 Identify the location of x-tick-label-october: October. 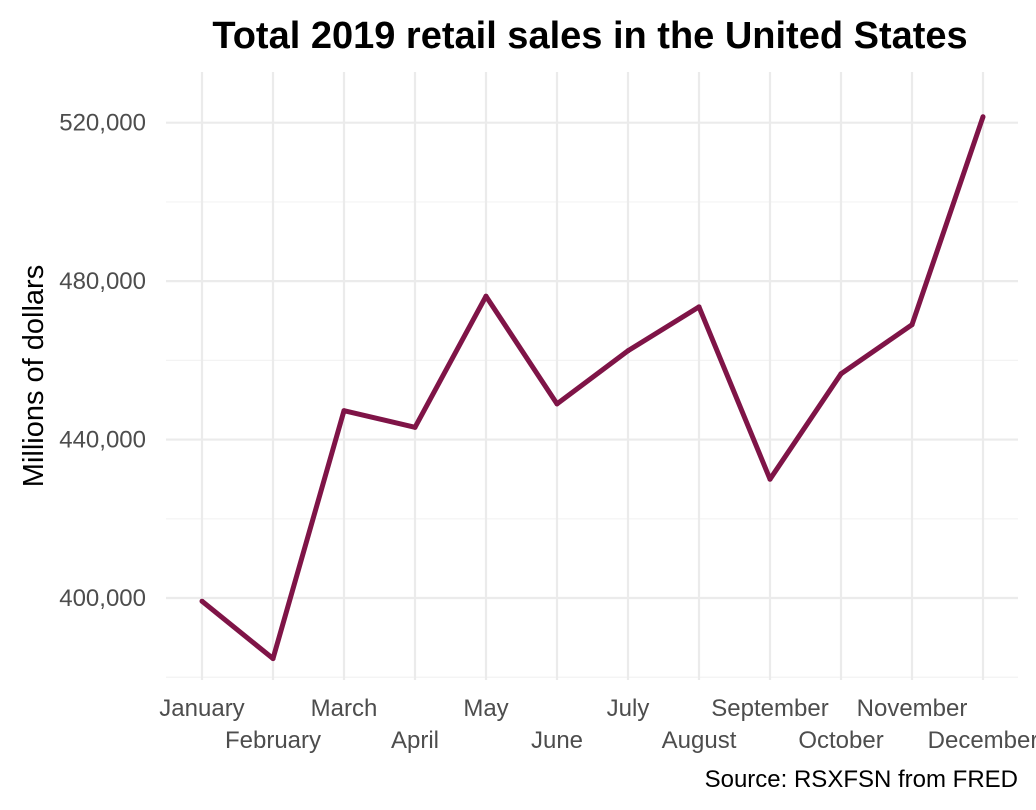
(840, 740).